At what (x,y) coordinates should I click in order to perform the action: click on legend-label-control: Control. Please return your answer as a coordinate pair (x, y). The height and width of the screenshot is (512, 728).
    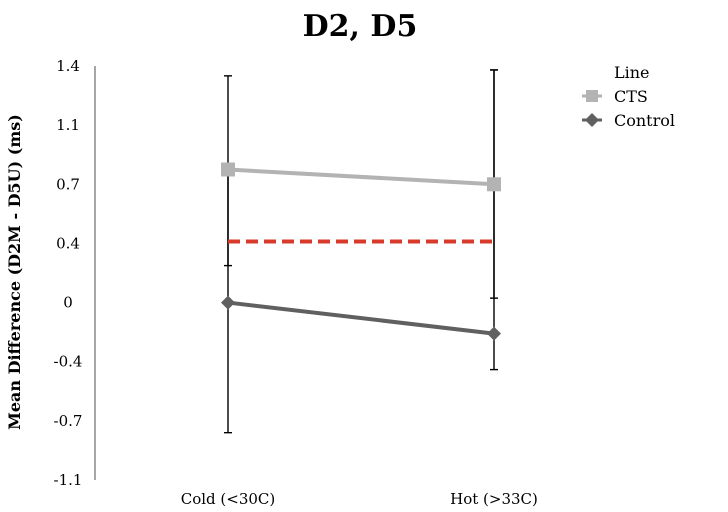
    Looking at the image, I should click on (644, 120).